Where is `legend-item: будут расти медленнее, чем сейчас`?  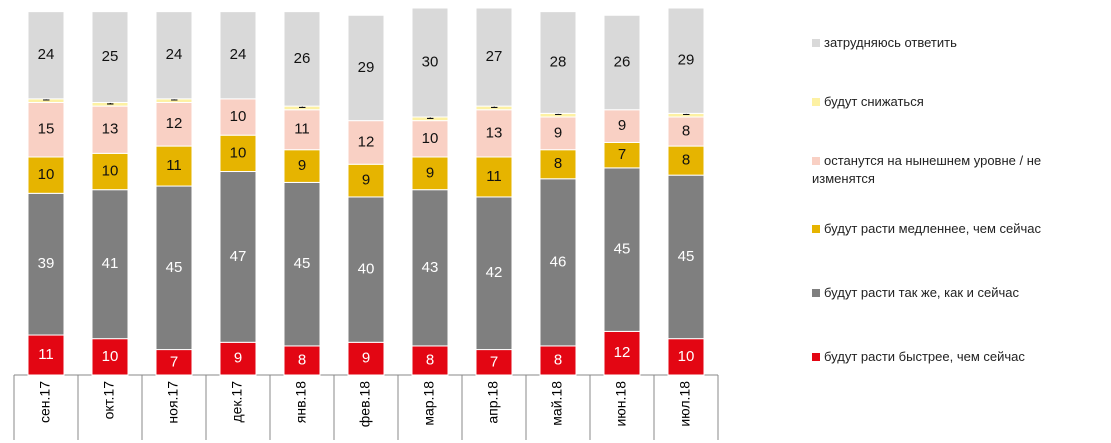
legend-item: будут расти медленнее, чем сейчас is located at coordinates (932, 229).